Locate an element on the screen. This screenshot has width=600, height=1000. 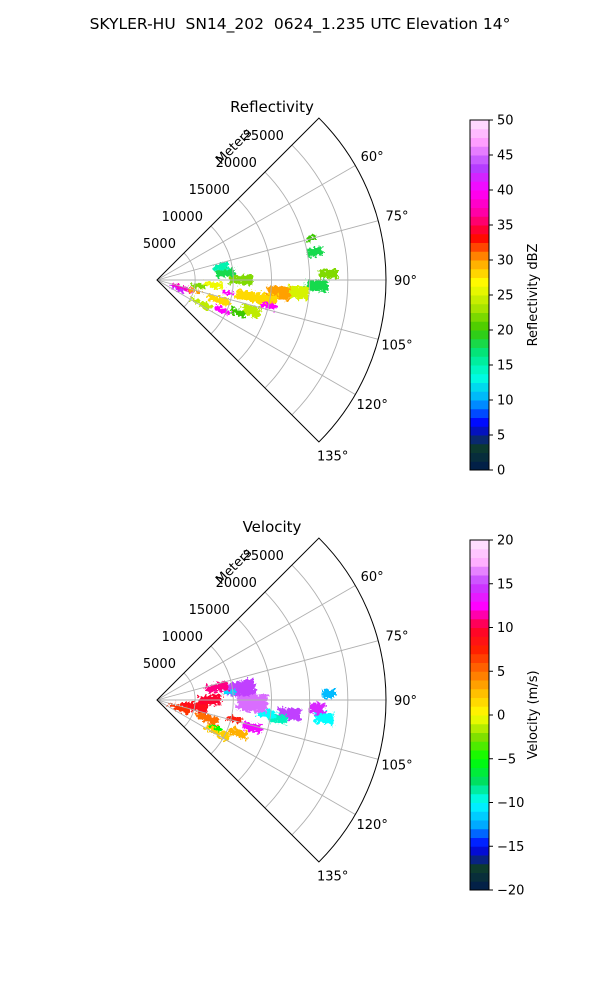
data-field is located at coordinates (253, 276).